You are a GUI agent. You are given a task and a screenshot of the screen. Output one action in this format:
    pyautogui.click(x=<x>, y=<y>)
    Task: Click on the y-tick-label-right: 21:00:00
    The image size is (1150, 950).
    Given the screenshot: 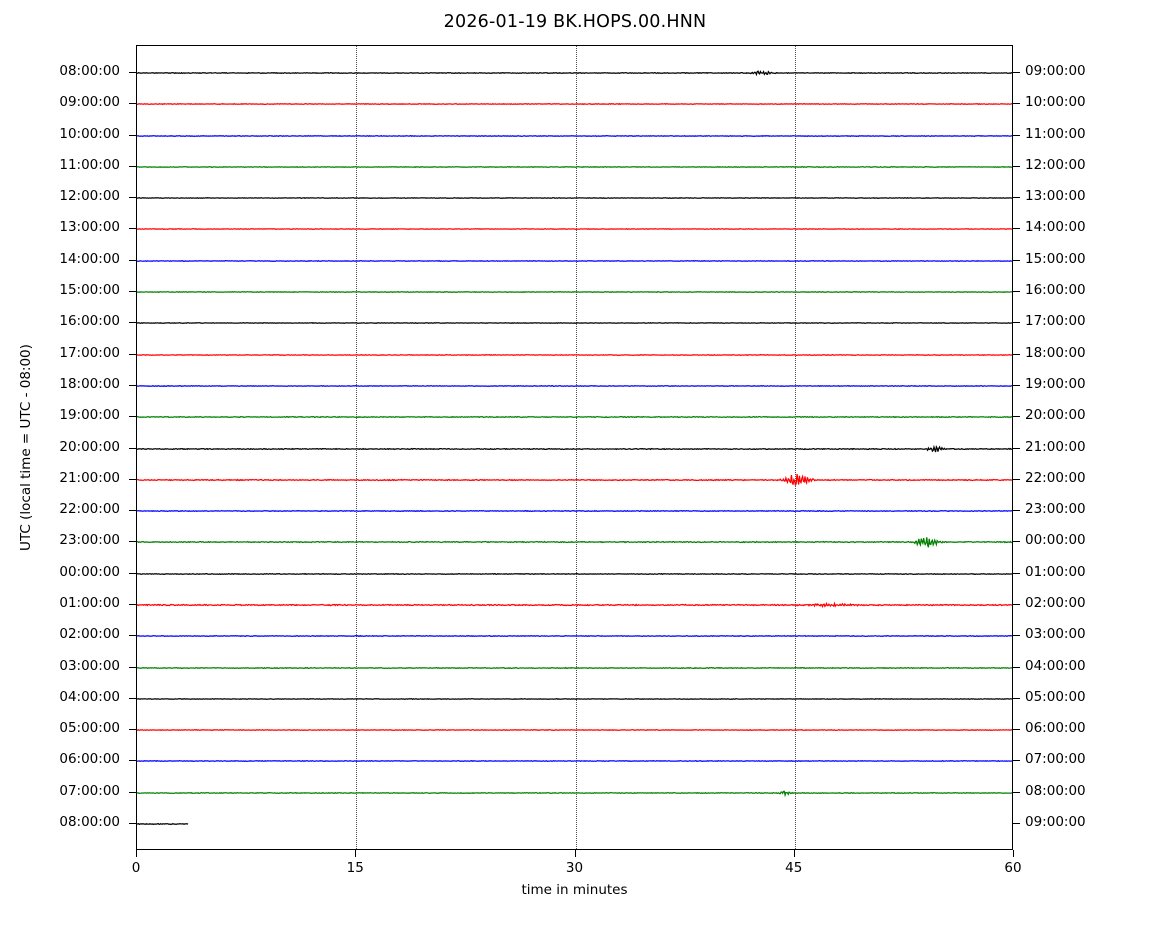 What is the action you would take?
    pyautogui.click(x=1055, y=446)
    